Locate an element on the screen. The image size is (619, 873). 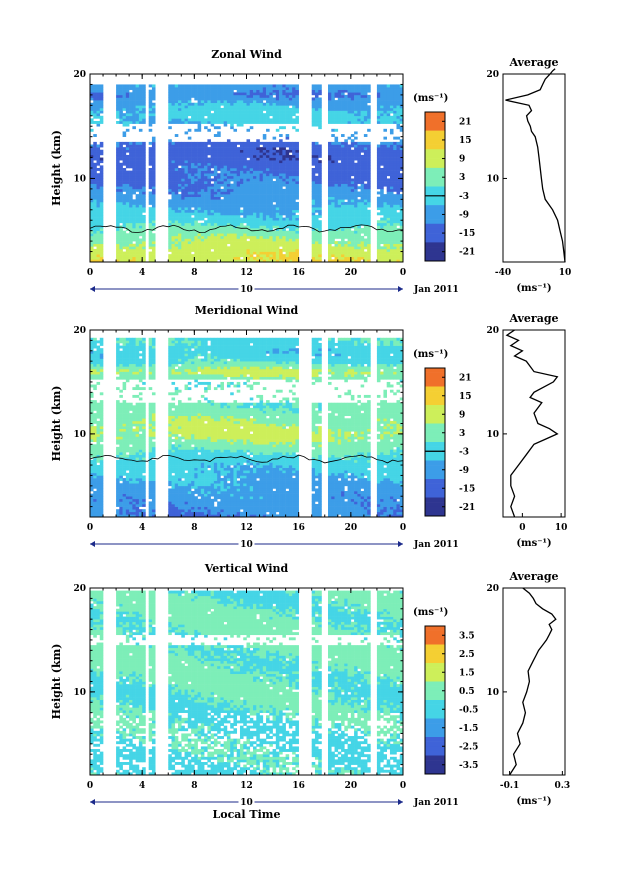
colorbar-step is located at coordinates (435, 259).